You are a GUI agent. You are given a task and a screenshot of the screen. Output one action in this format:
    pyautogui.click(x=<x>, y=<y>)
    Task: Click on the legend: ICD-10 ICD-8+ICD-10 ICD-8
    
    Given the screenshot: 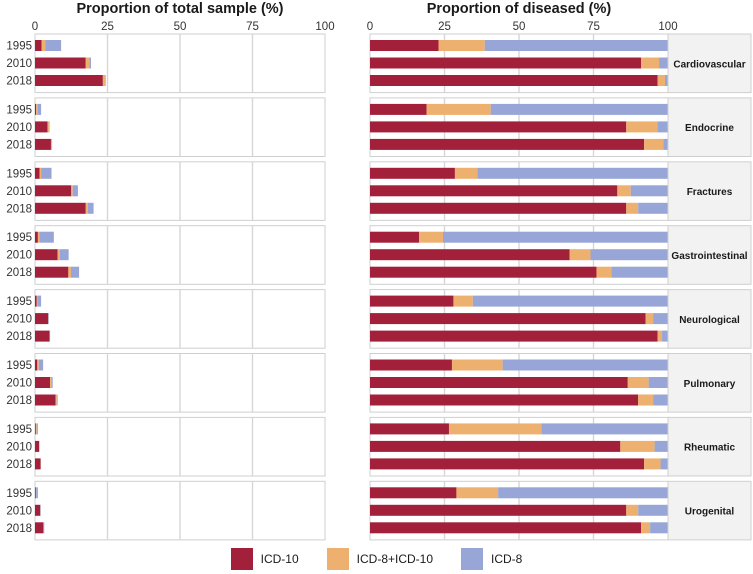 What is the action you would take?
    pyautogui.click(x=376, y=559)
    